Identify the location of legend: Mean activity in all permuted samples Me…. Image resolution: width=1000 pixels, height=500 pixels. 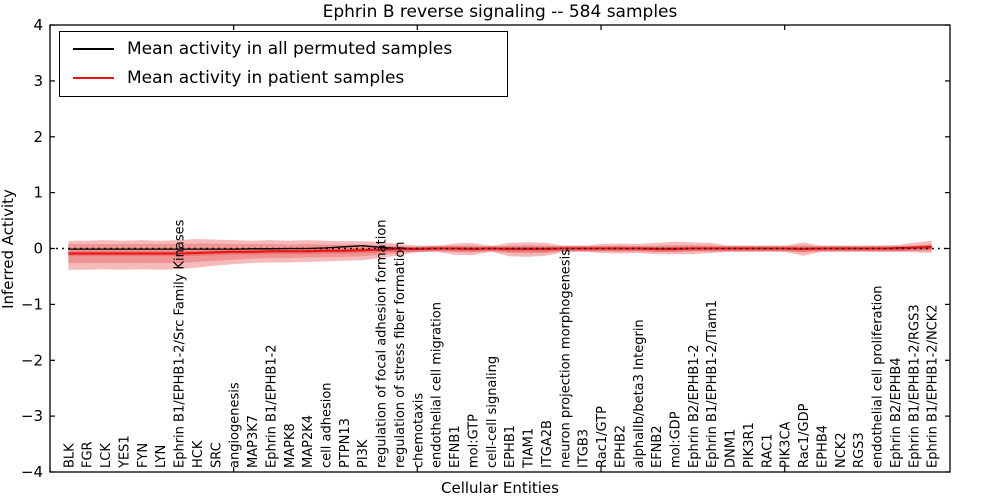
(283, 64).